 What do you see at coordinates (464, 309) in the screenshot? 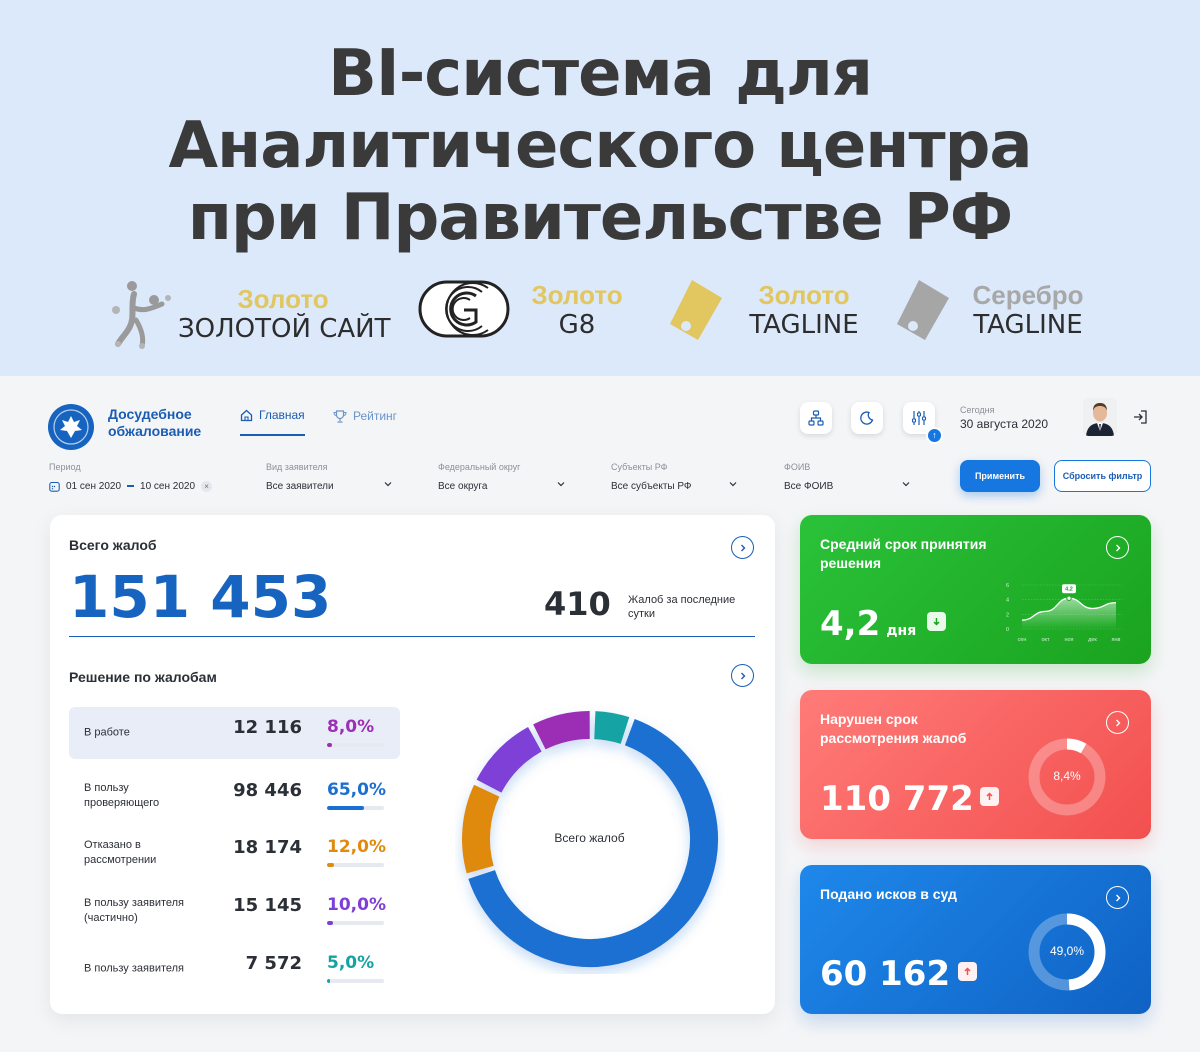
I see `g8-logo-icon` at bounding box center [464, 309].